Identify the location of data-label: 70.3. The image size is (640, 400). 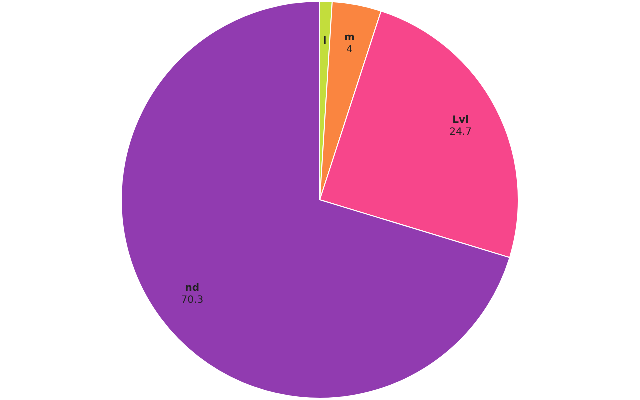
(192, 300).